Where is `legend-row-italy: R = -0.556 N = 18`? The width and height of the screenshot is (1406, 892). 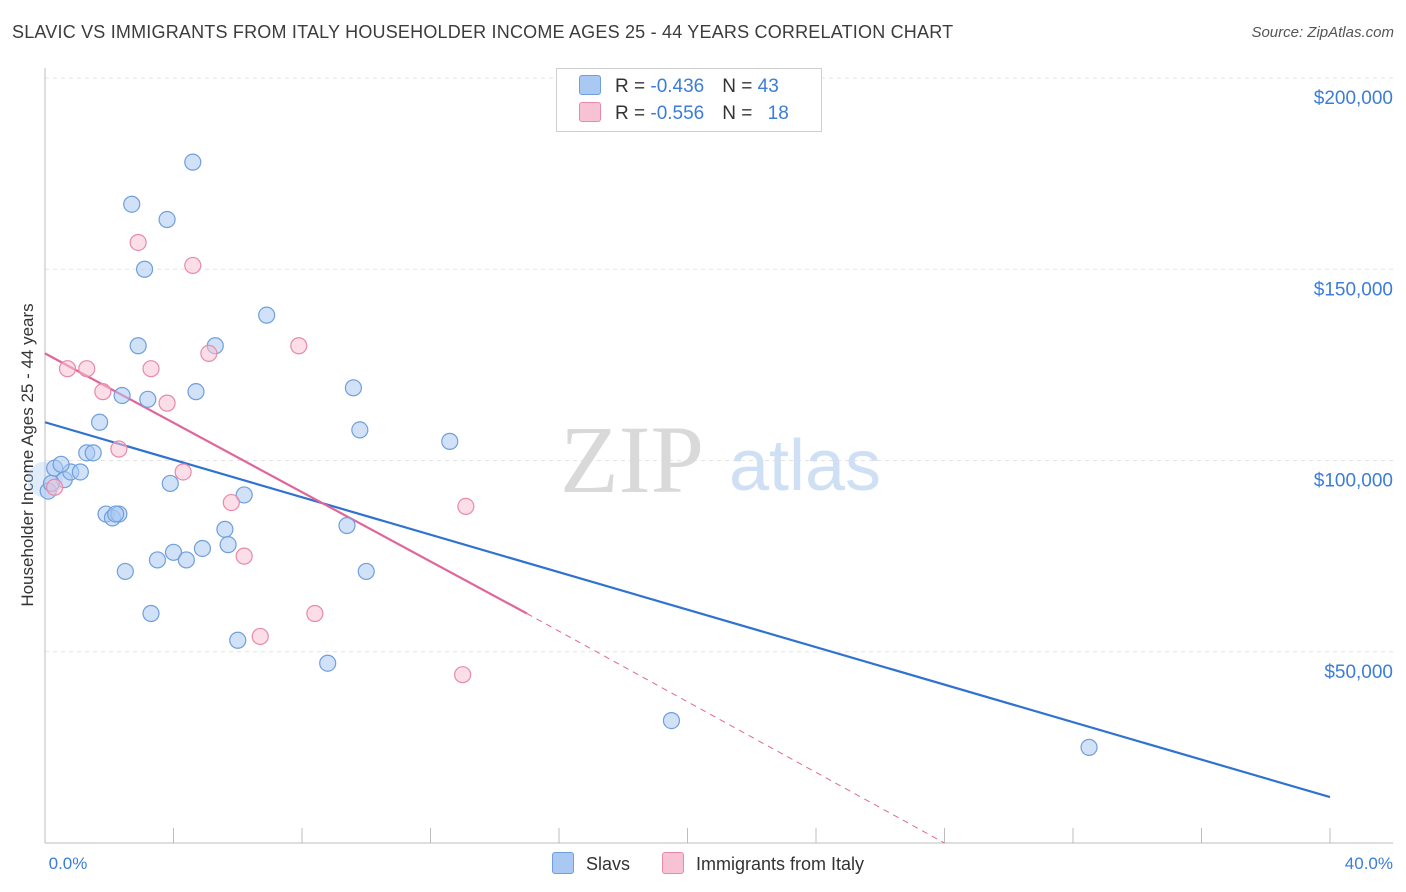
legend-row-italy: R = -0.556 N = 18 is located at coordinates (684, 115).